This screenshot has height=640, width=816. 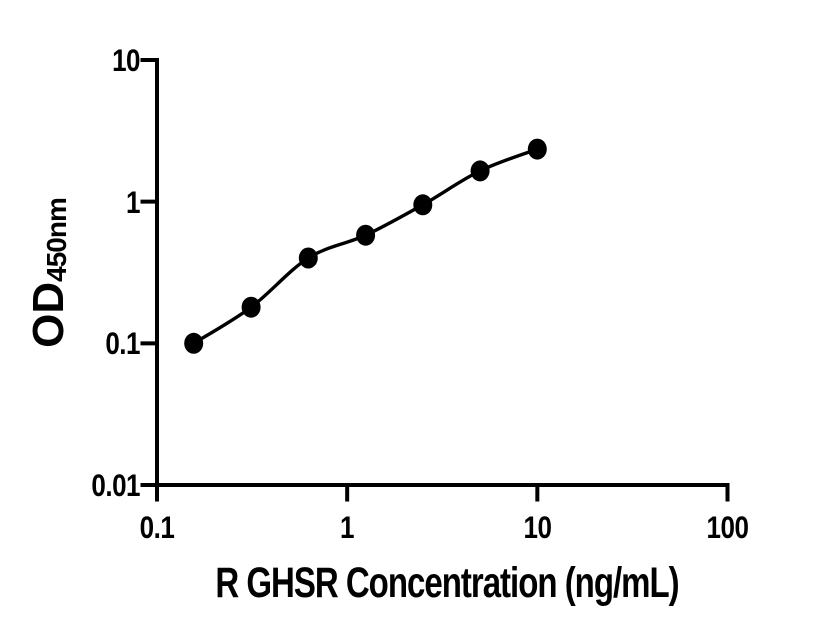 What do you see at coordinates (56, 240) in the screenshot?
I see `y-axis-title-subscript: 450nm` at bounding box center [56, 240].